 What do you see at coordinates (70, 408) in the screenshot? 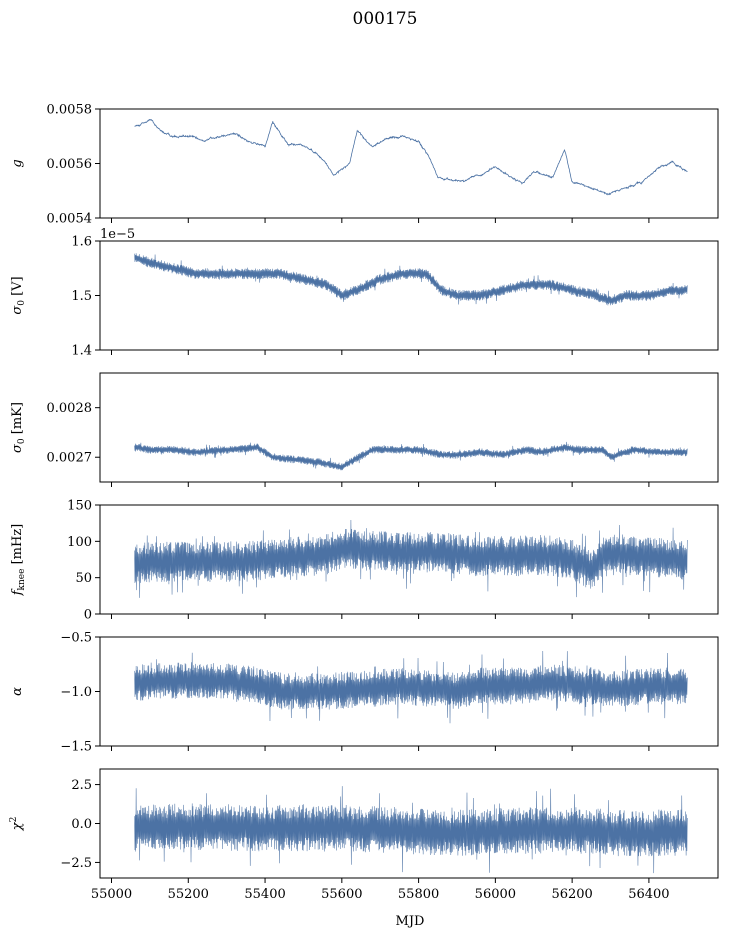
I see `y-tick-label: 0.0028` at bounding box center [70, 408].